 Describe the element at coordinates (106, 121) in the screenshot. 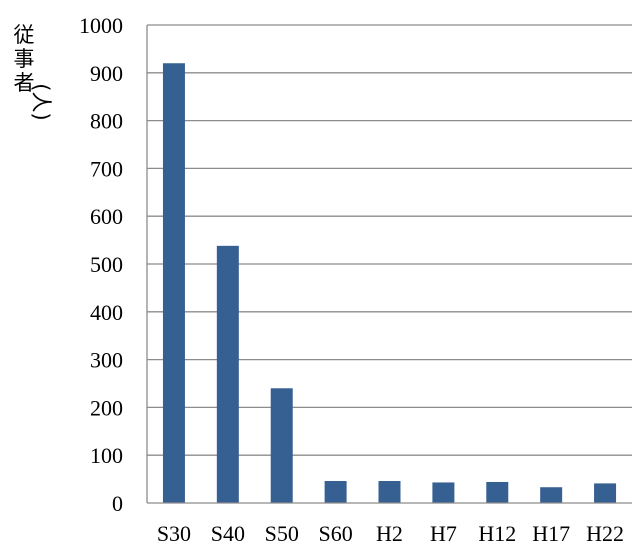

I see `y-tick-label: 800` at that location.